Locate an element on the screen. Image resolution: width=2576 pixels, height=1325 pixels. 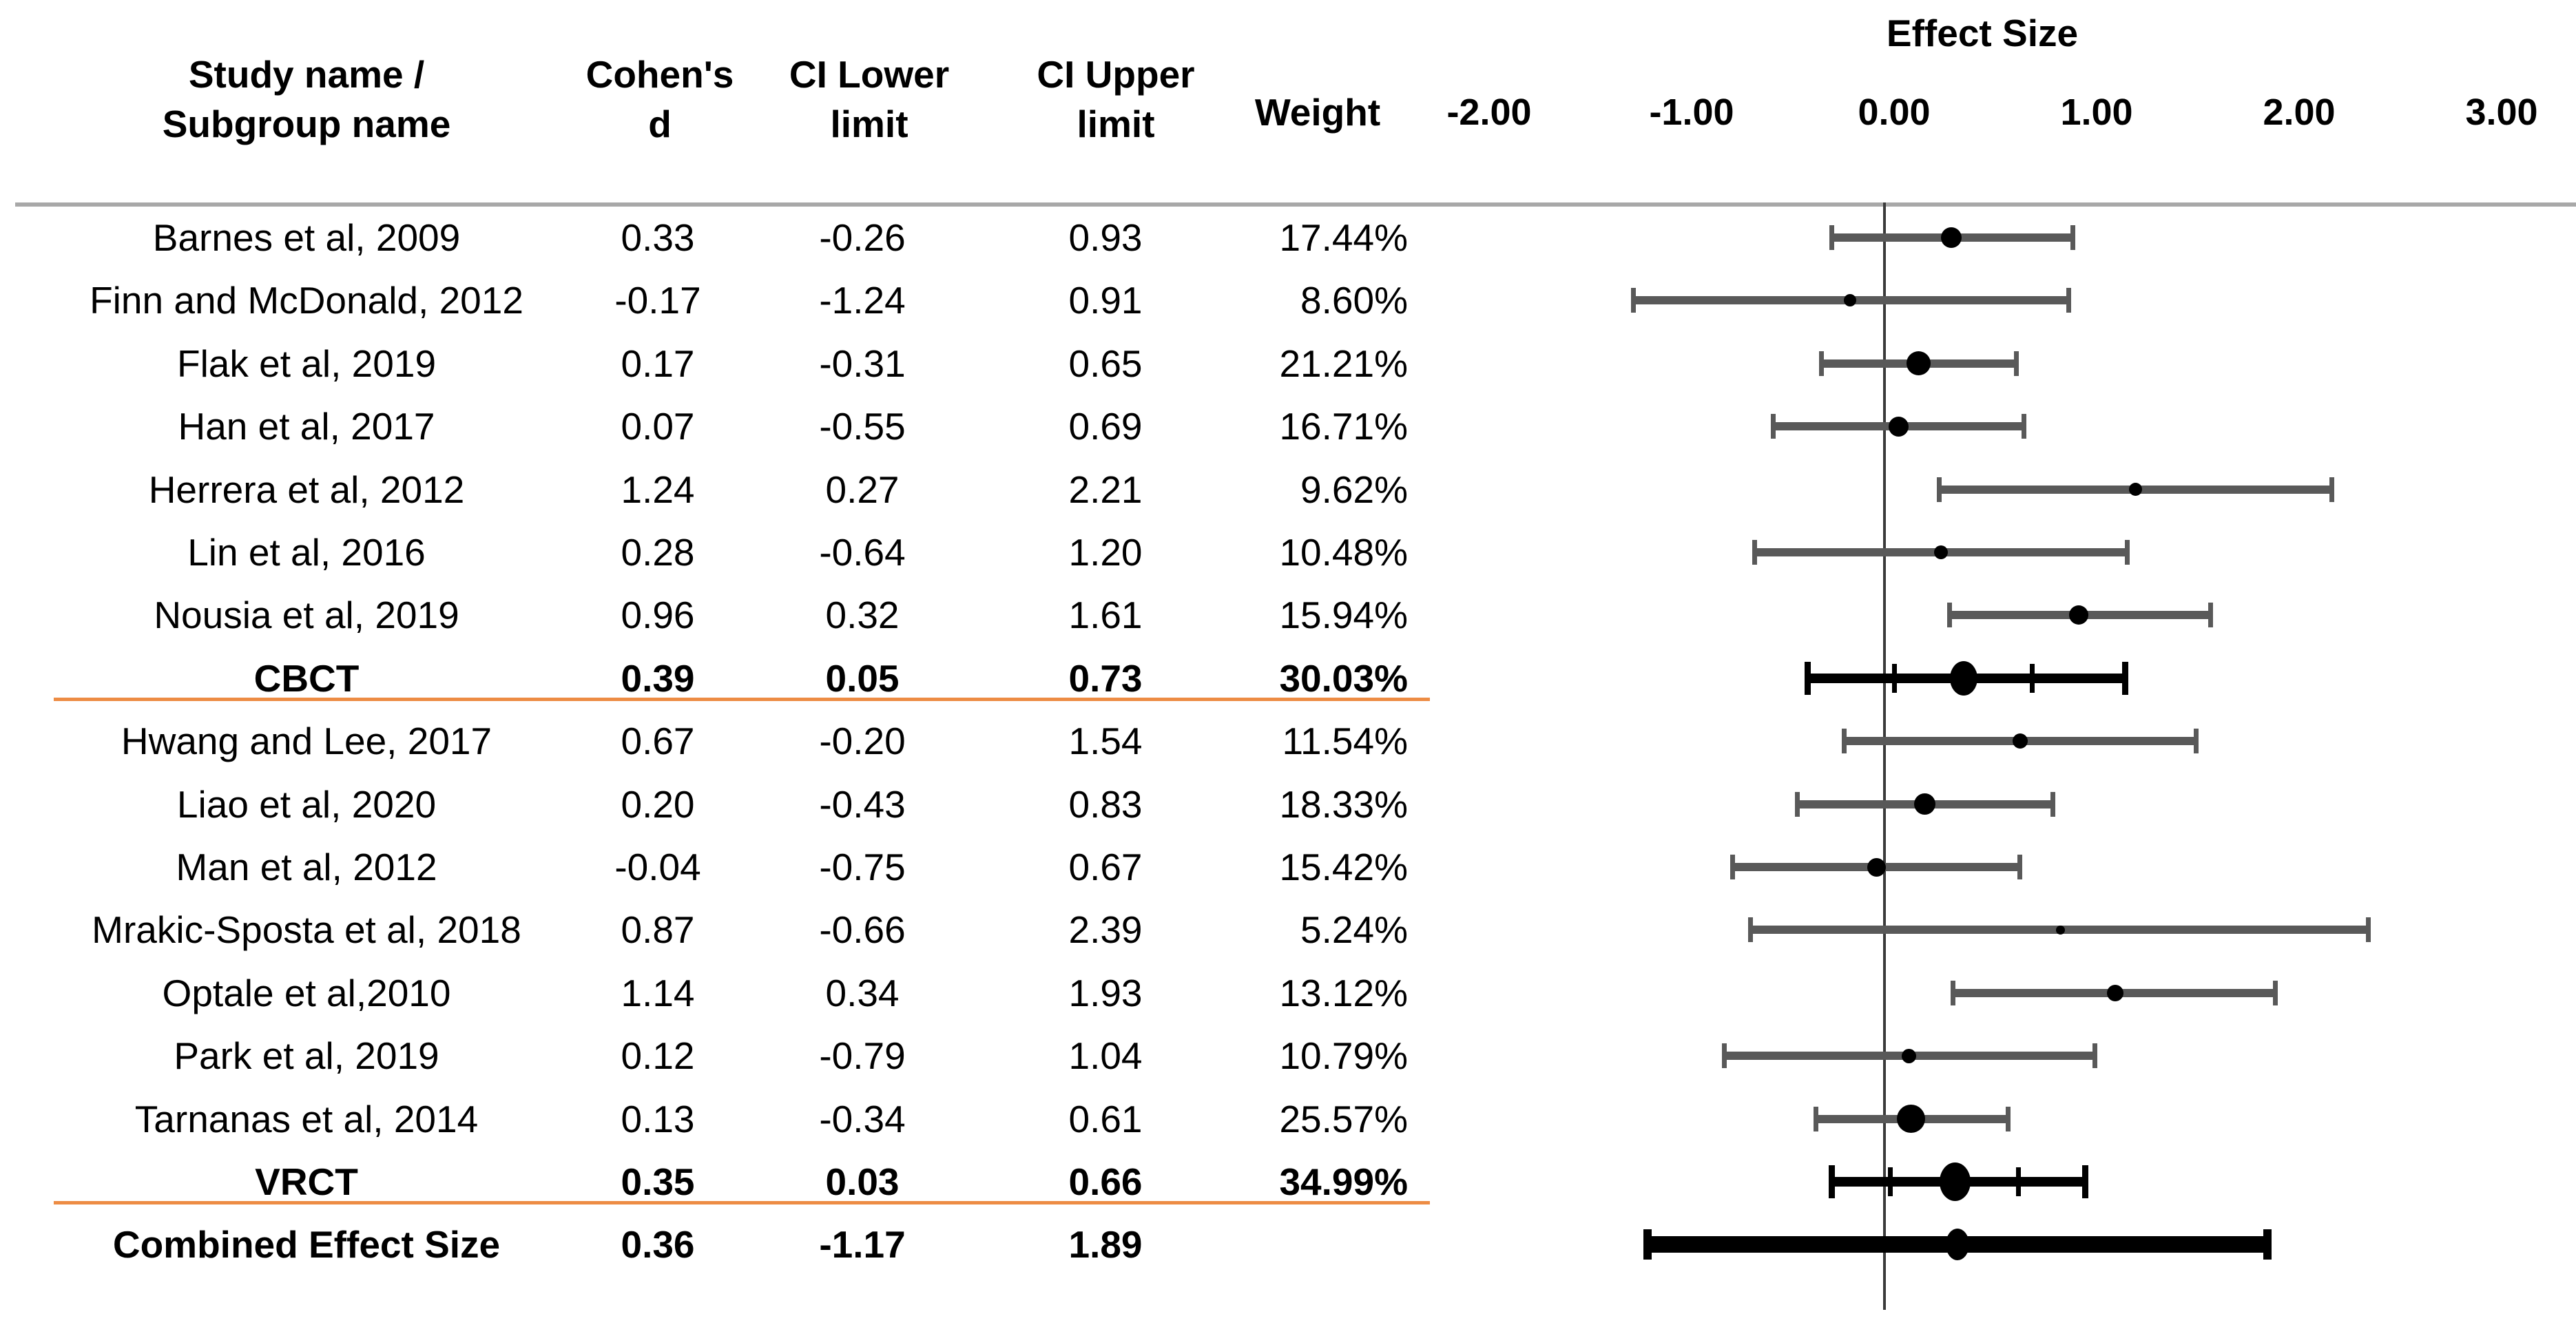
ci-upper-value: 0.93 is located at coordinates (1105, 237).